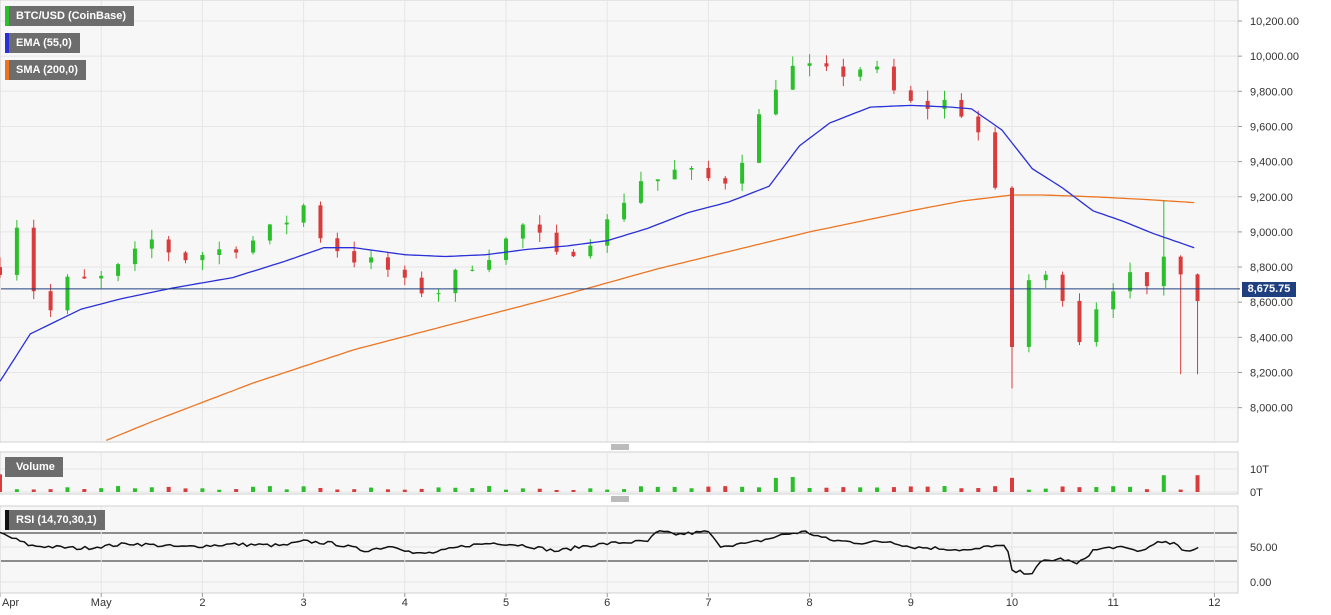 The width and height of the screenshot is (1331, 615). I want to click on series-label-volume: Volume, so click(34, 467).